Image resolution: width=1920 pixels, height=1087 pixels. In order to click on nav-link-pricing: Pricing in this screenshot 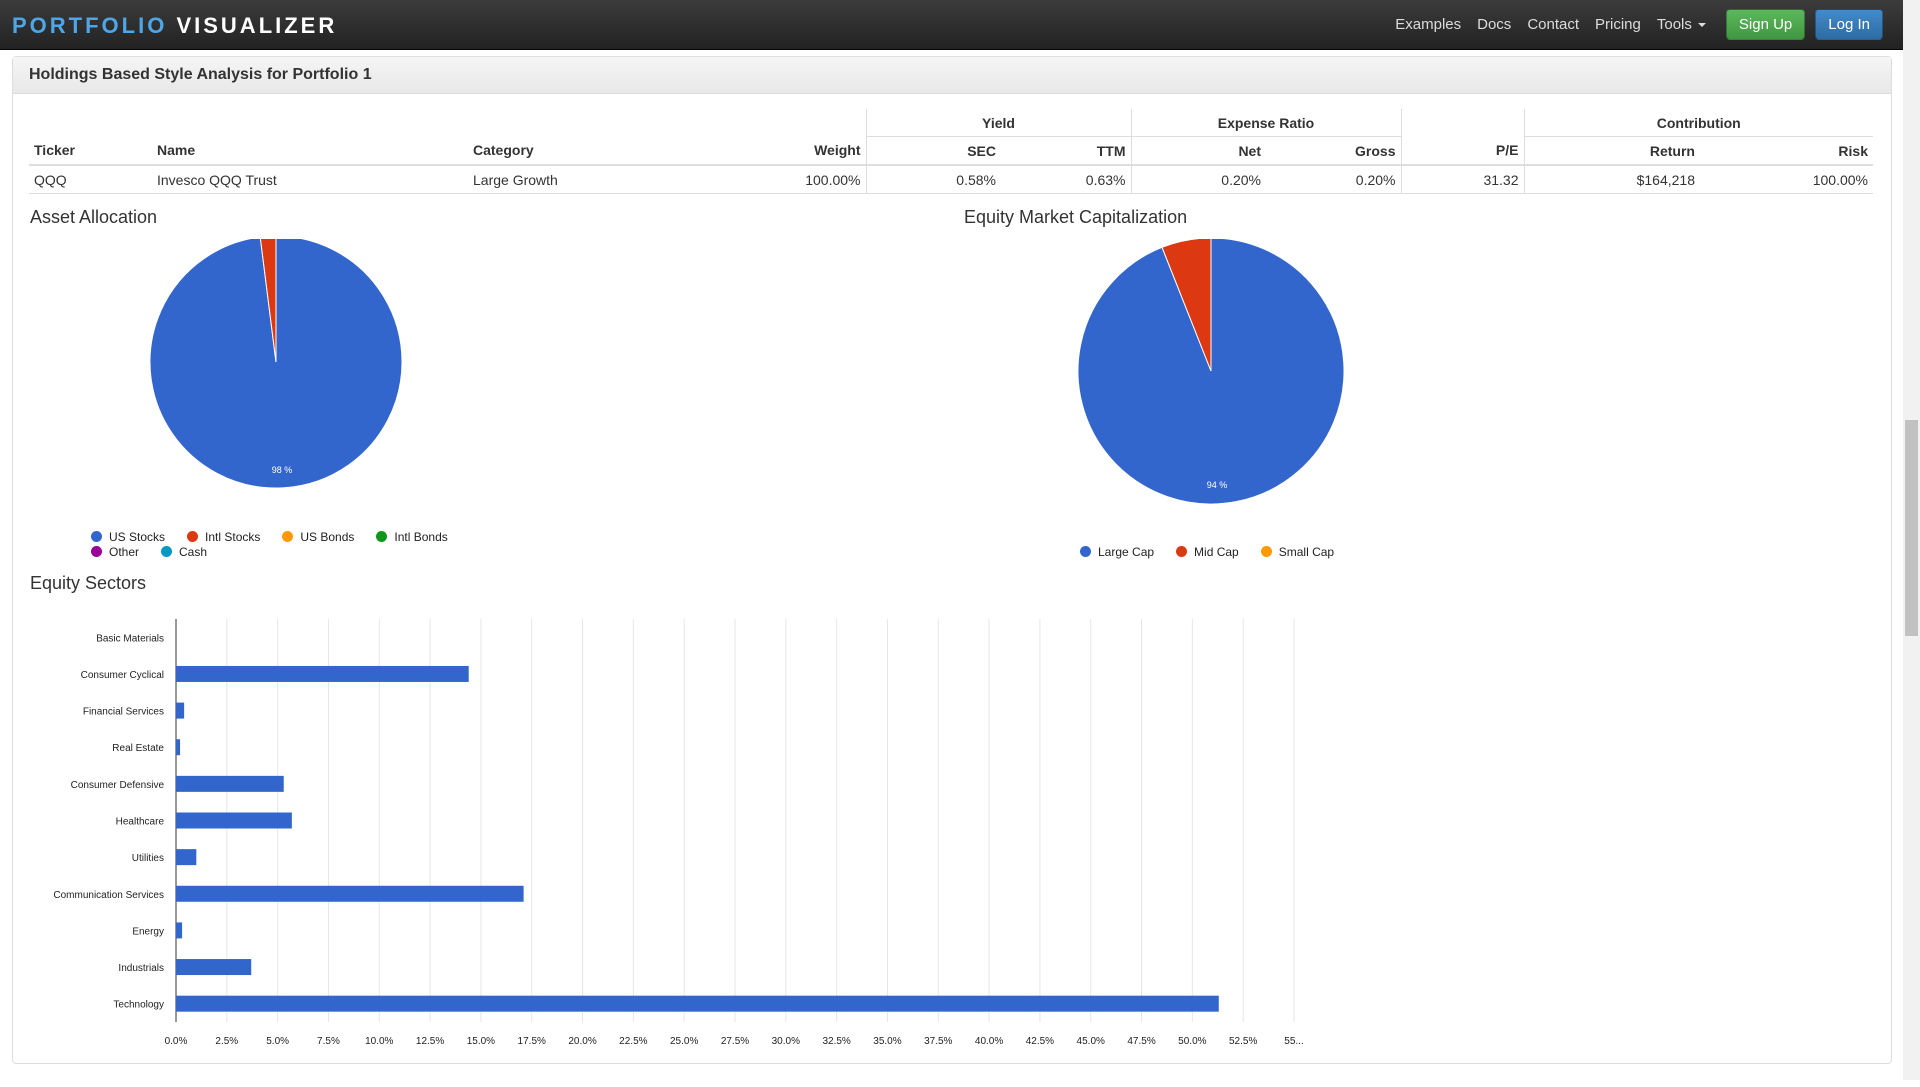, I will do `click(1618, 24)`.